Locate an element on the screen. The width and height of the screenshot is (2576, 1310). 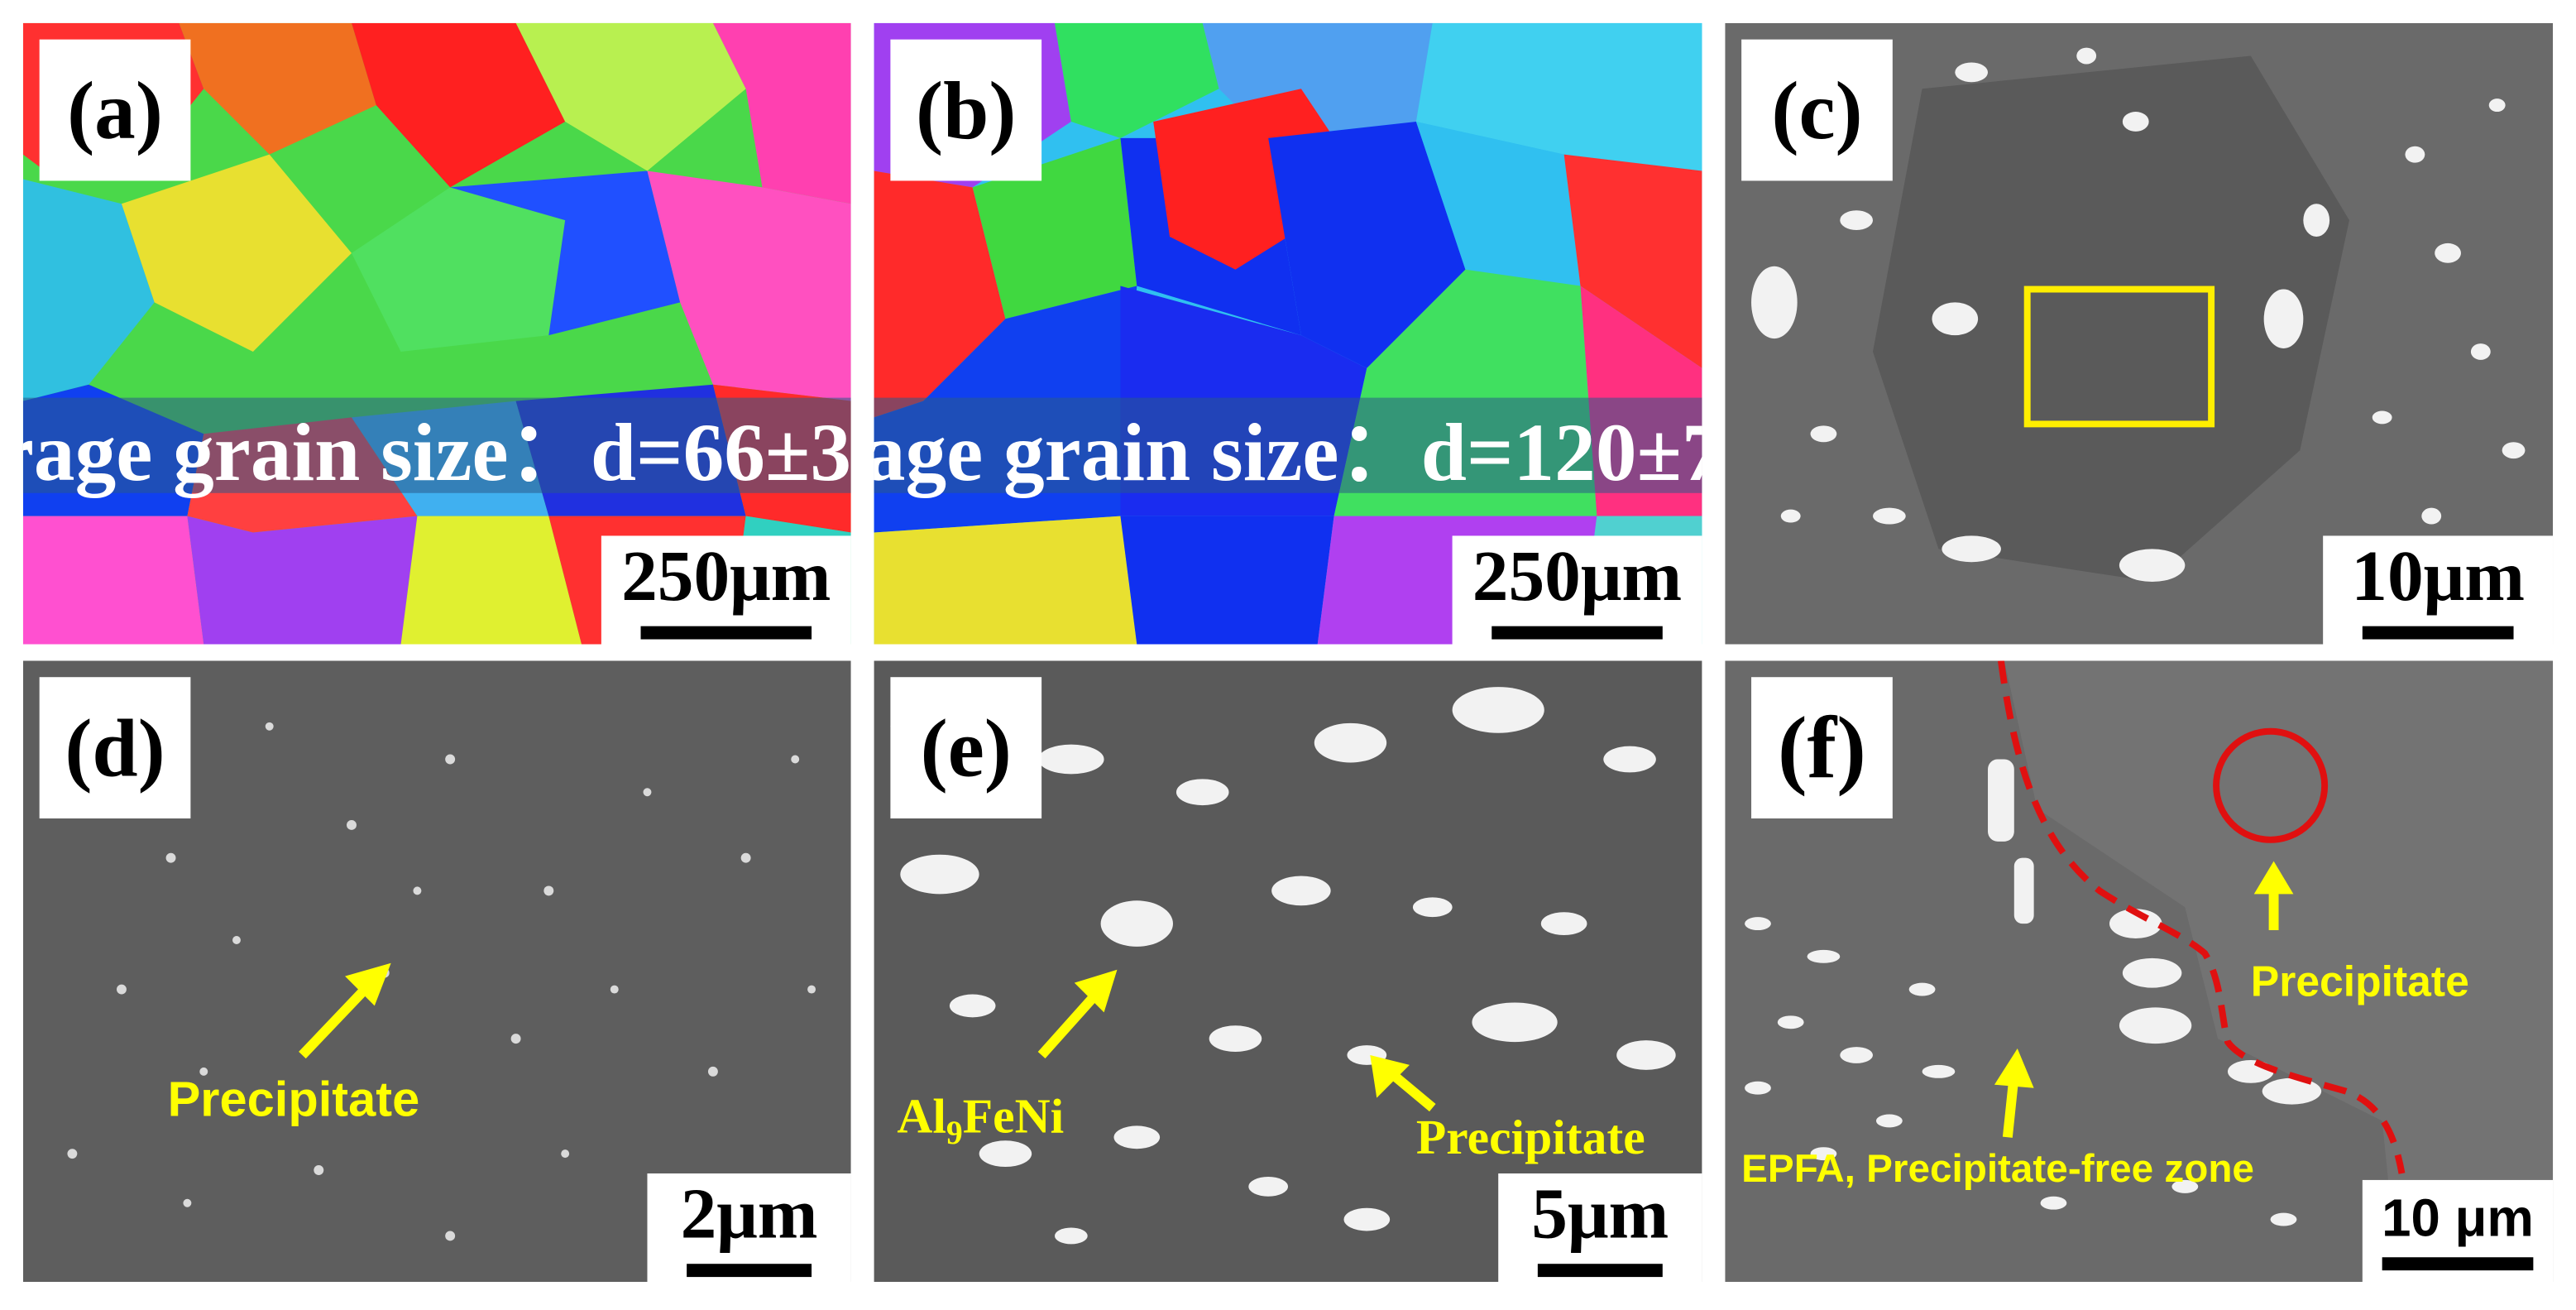
panel-label: (a) is located at coordinates (115, 110).